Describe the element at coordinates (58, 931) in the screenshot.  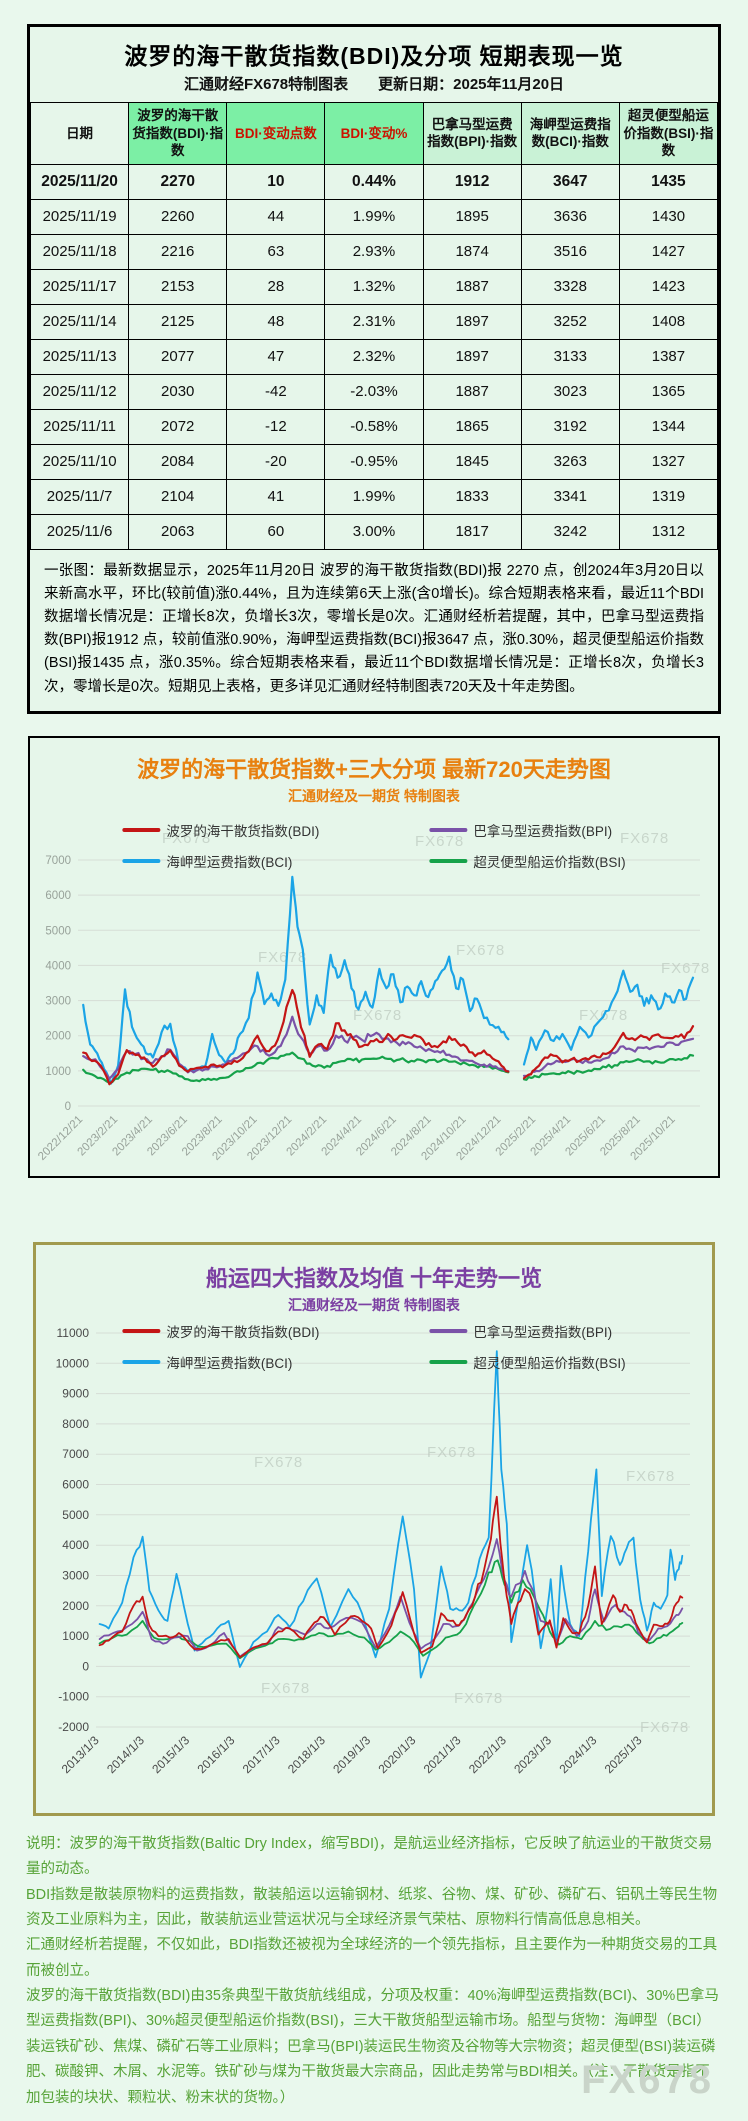
I see `svg-text: 5000` at that location.